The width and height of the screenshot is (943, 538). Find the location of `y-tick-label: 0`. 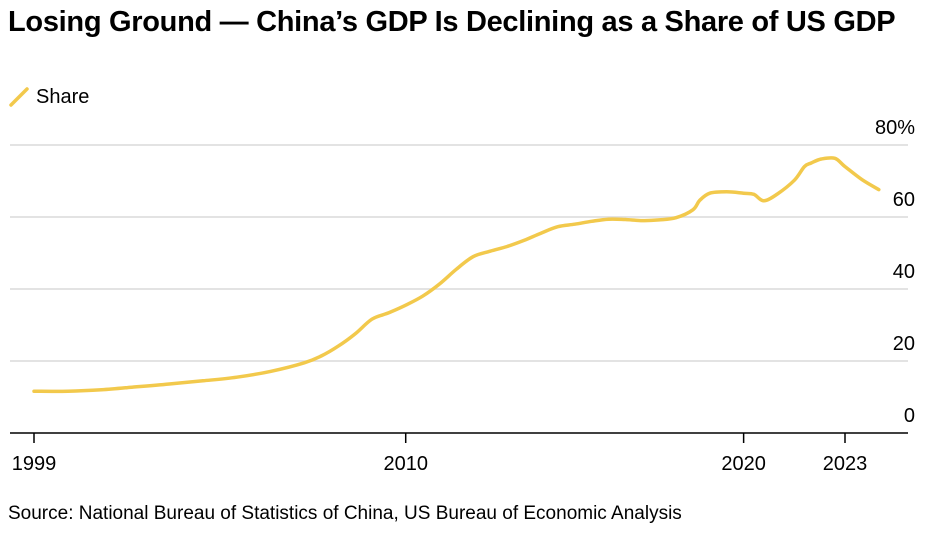

y-tick-label: 0 is located at coordinates (909, 416).